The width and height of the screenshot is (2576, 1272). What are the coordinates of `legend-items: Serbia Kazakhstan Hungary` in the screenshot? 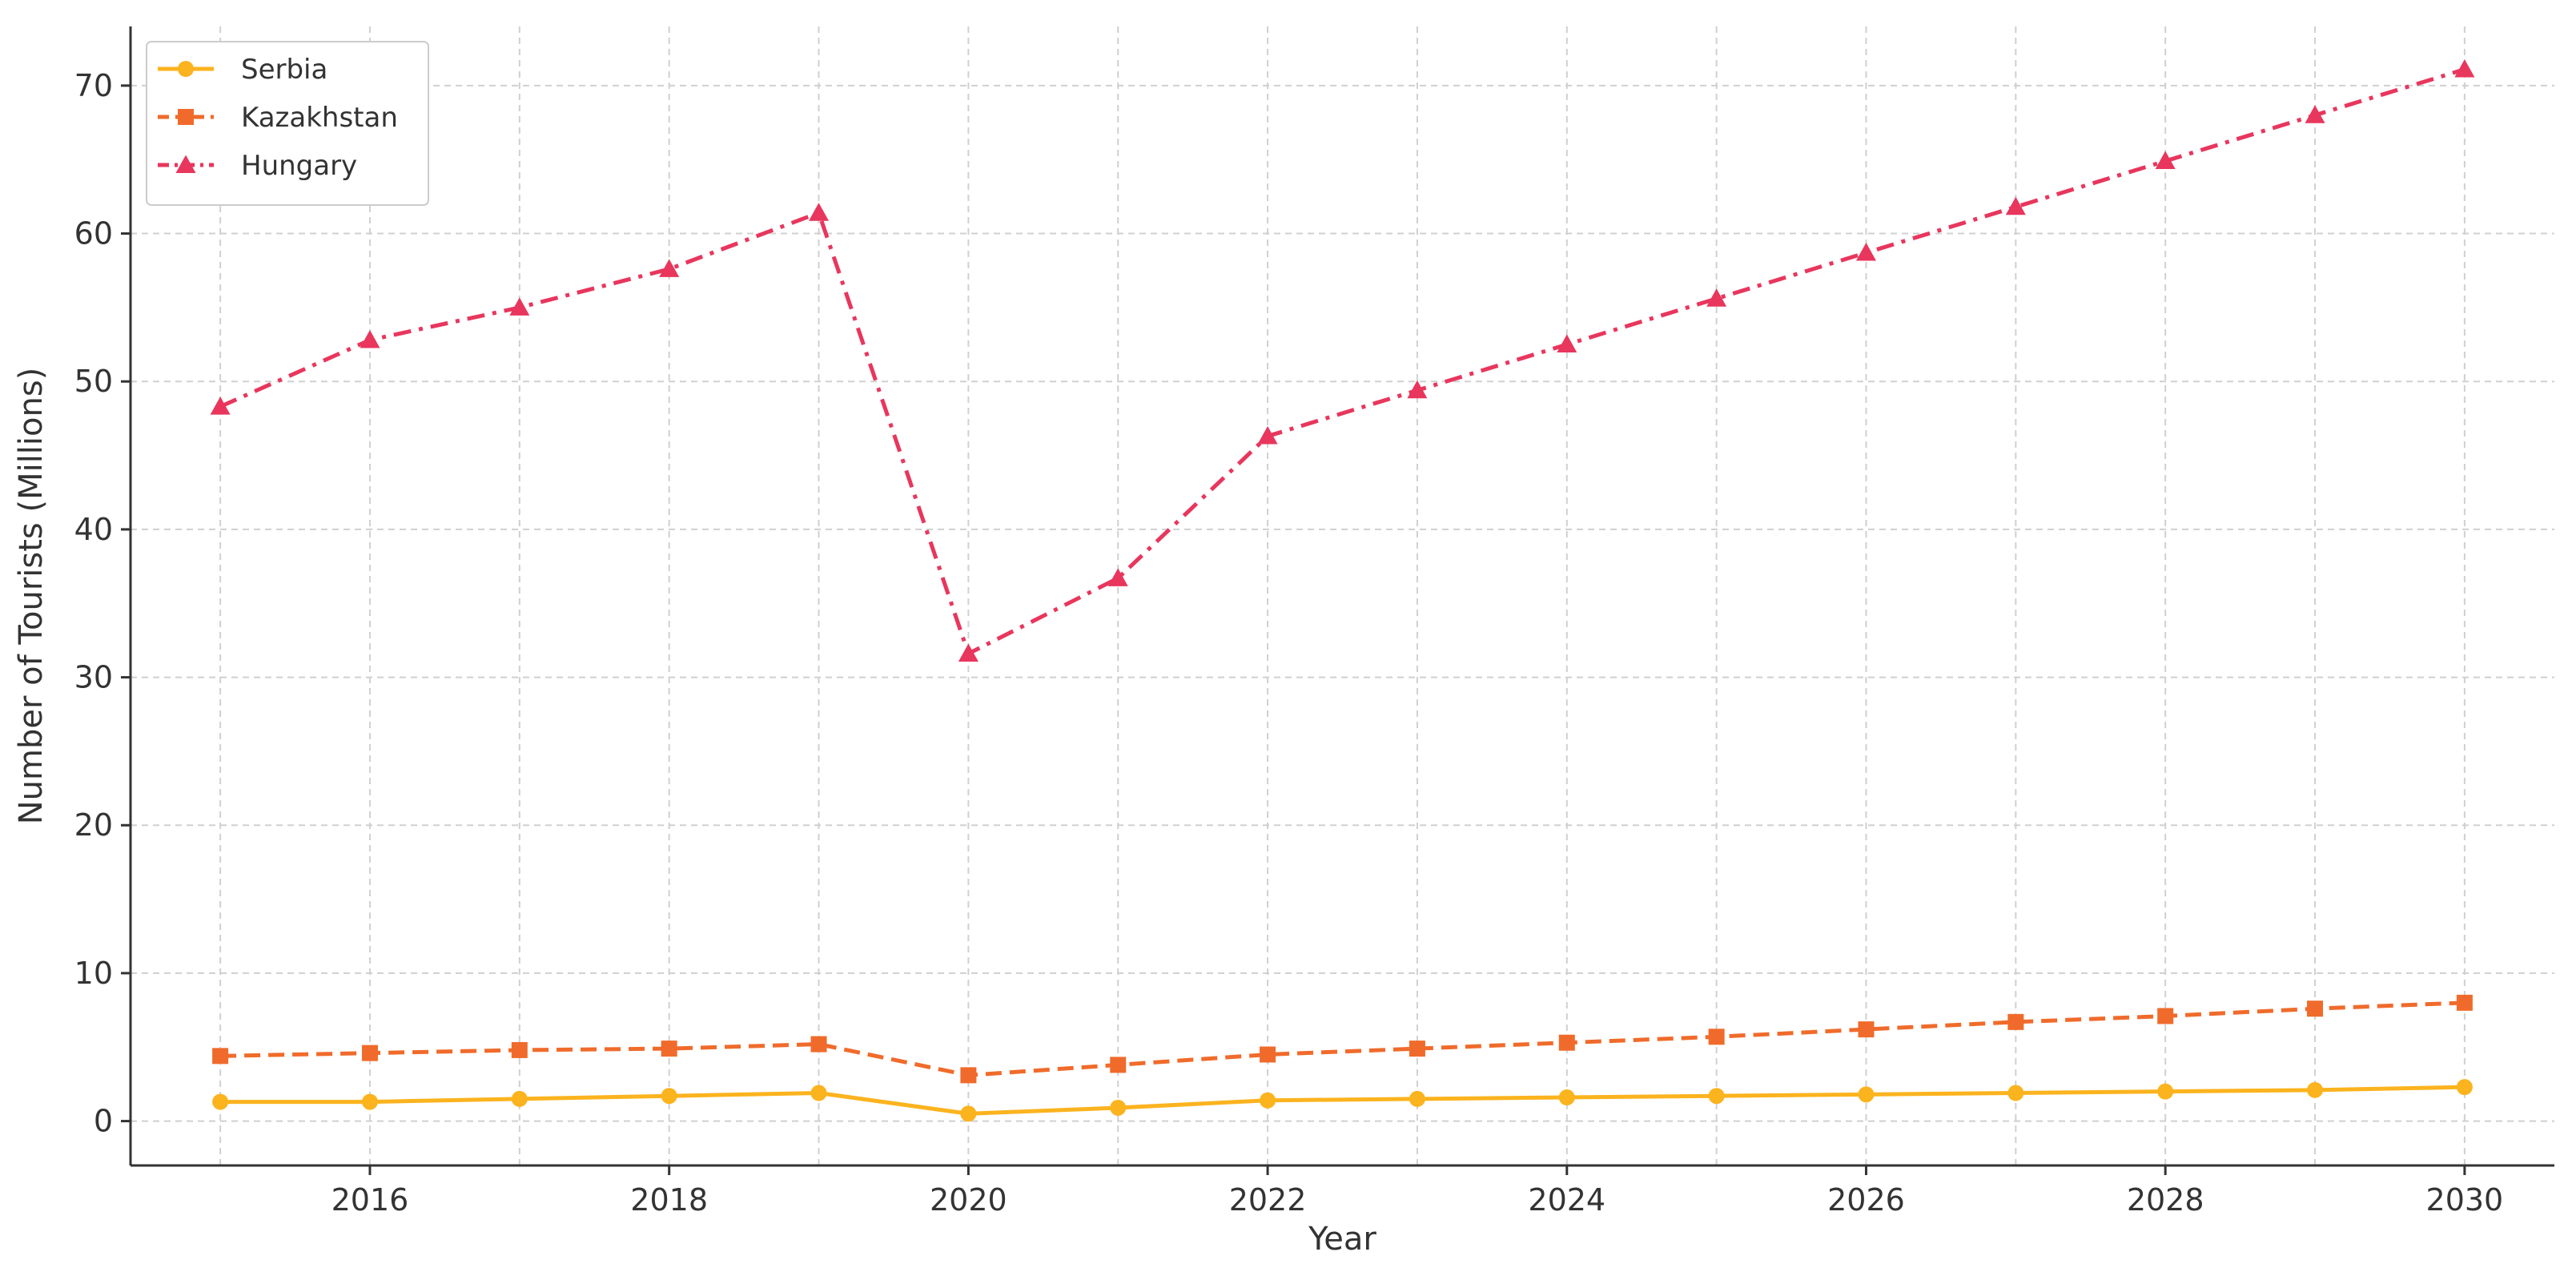 It's located at (278, 118).